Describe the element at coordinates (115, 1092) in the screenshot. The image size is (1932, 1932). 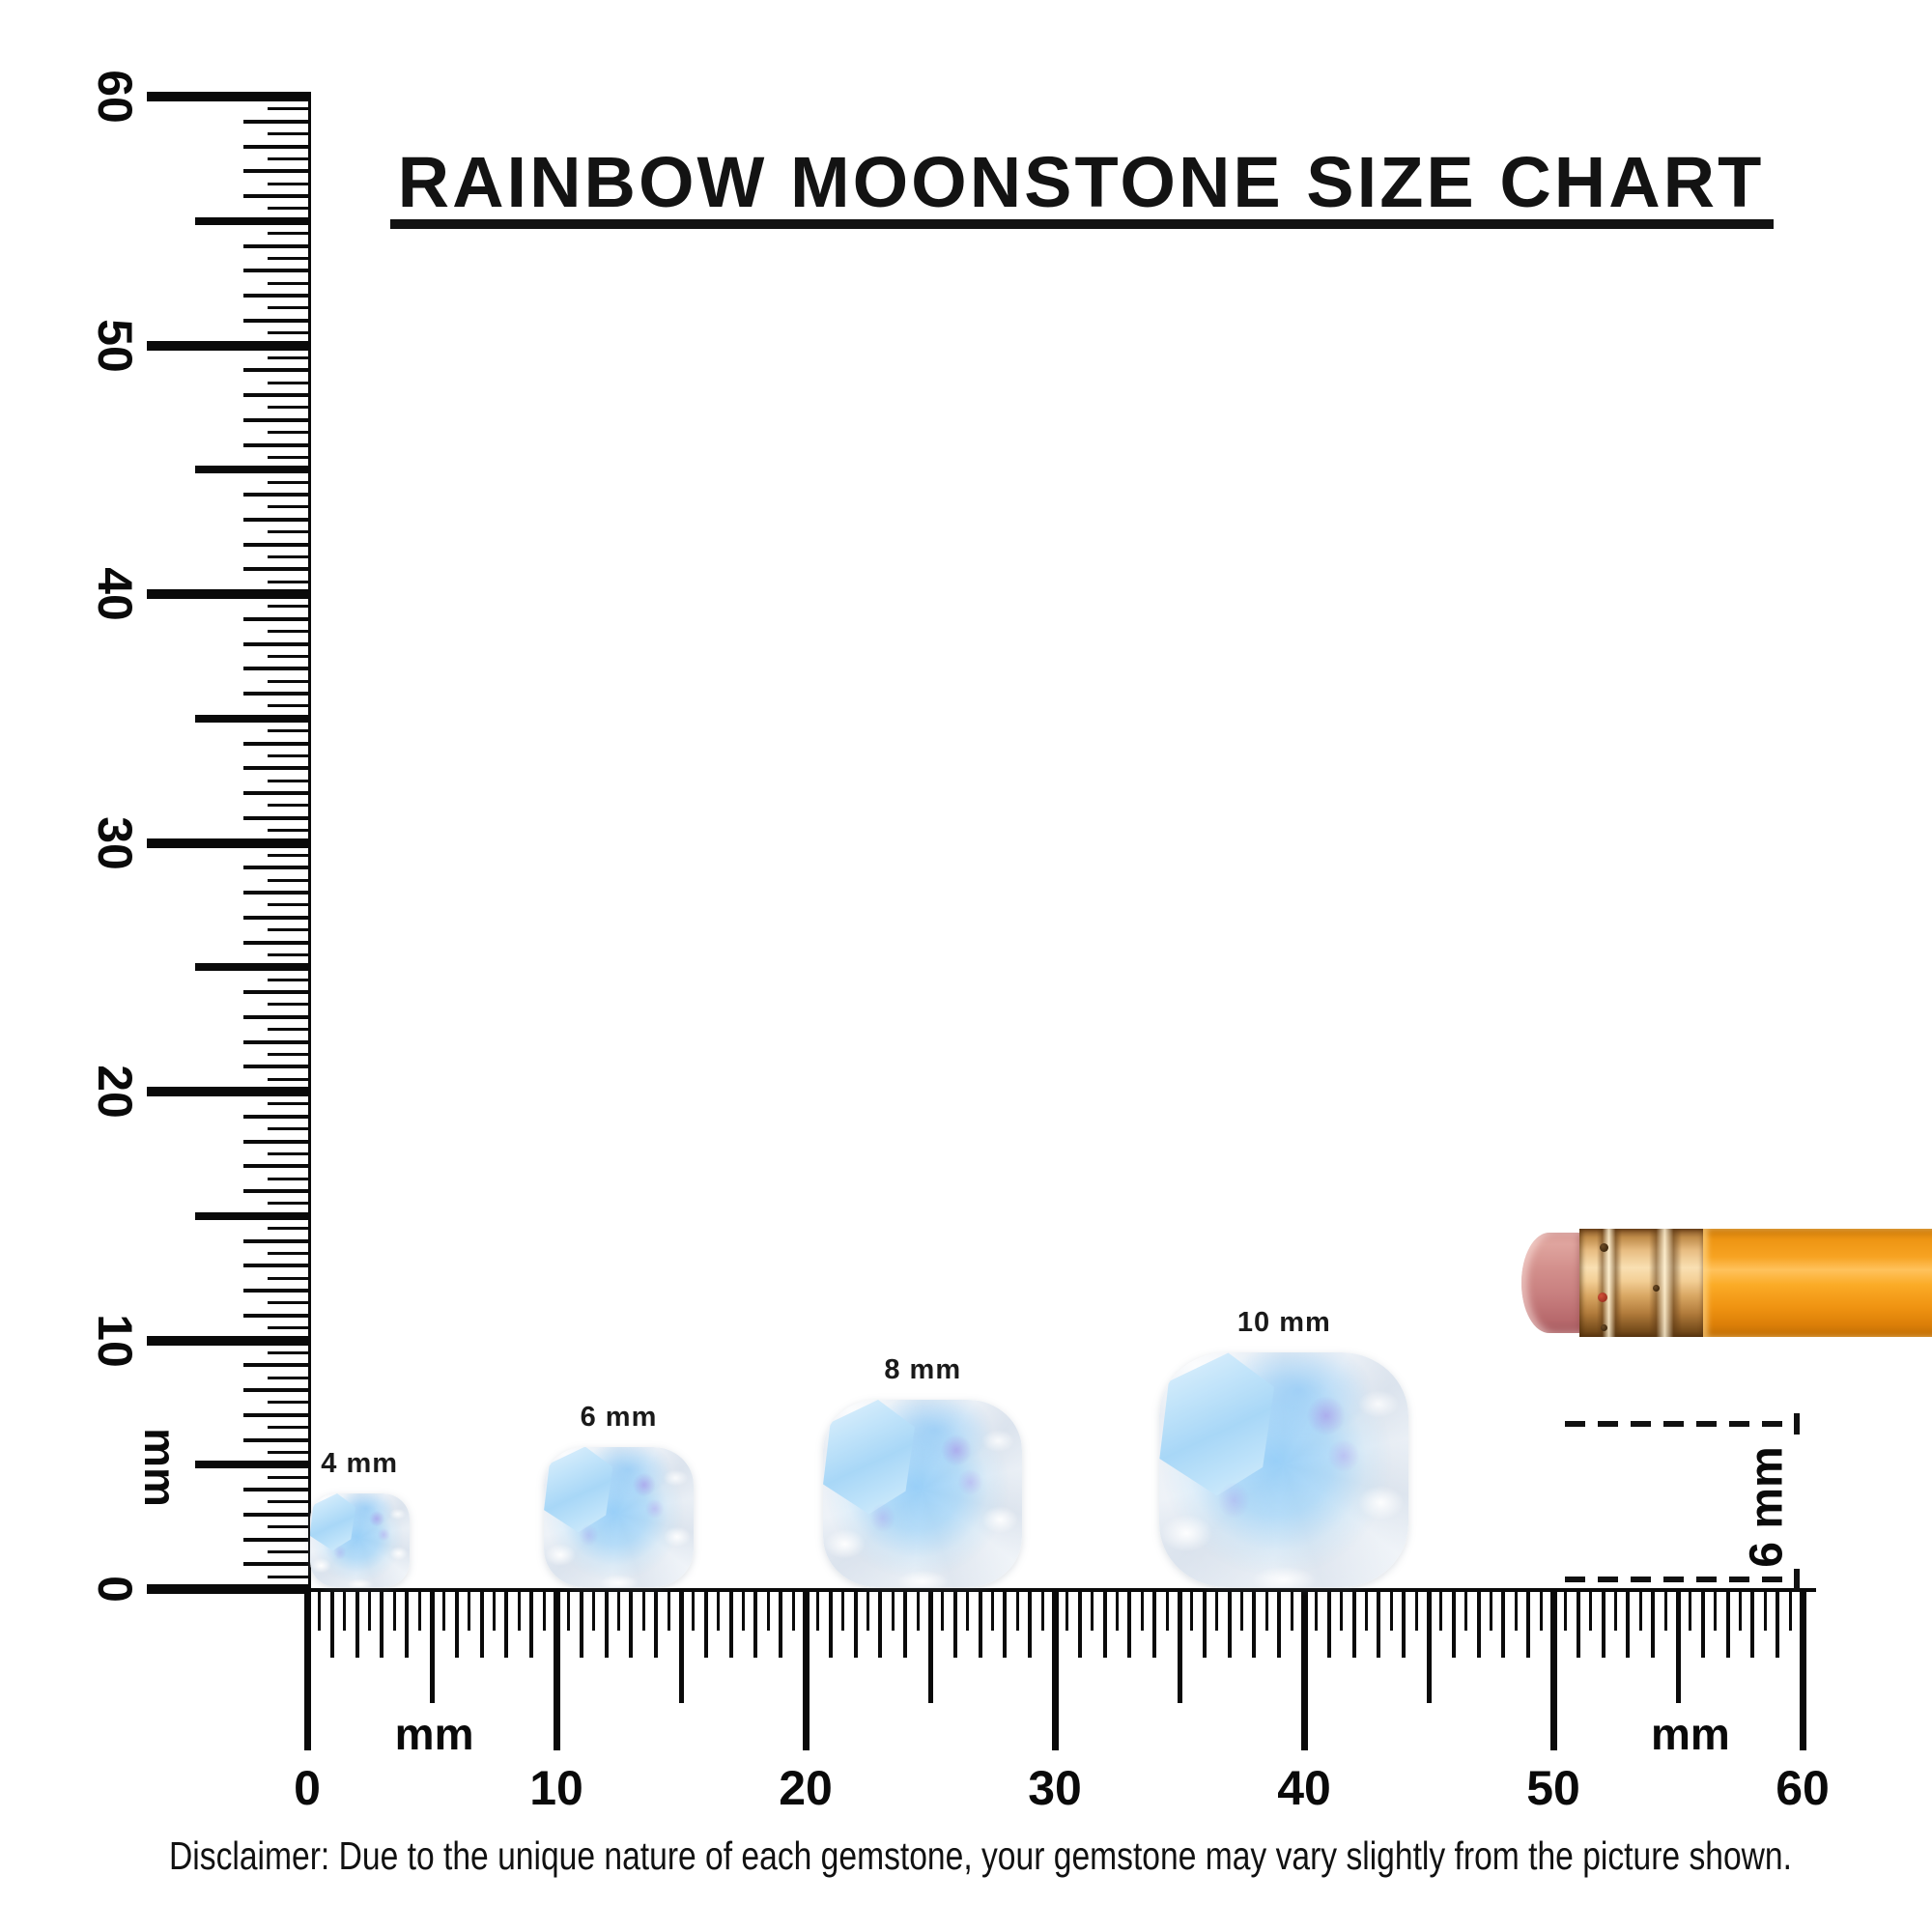
I see `v-ruler-label: 20` at that location.